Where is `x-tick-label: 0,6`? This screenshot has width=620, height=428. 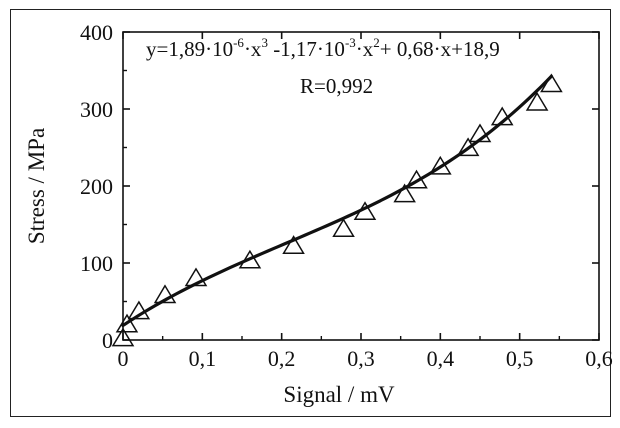 x-tick-label: 0,6 is located at coordinates (599, 358).